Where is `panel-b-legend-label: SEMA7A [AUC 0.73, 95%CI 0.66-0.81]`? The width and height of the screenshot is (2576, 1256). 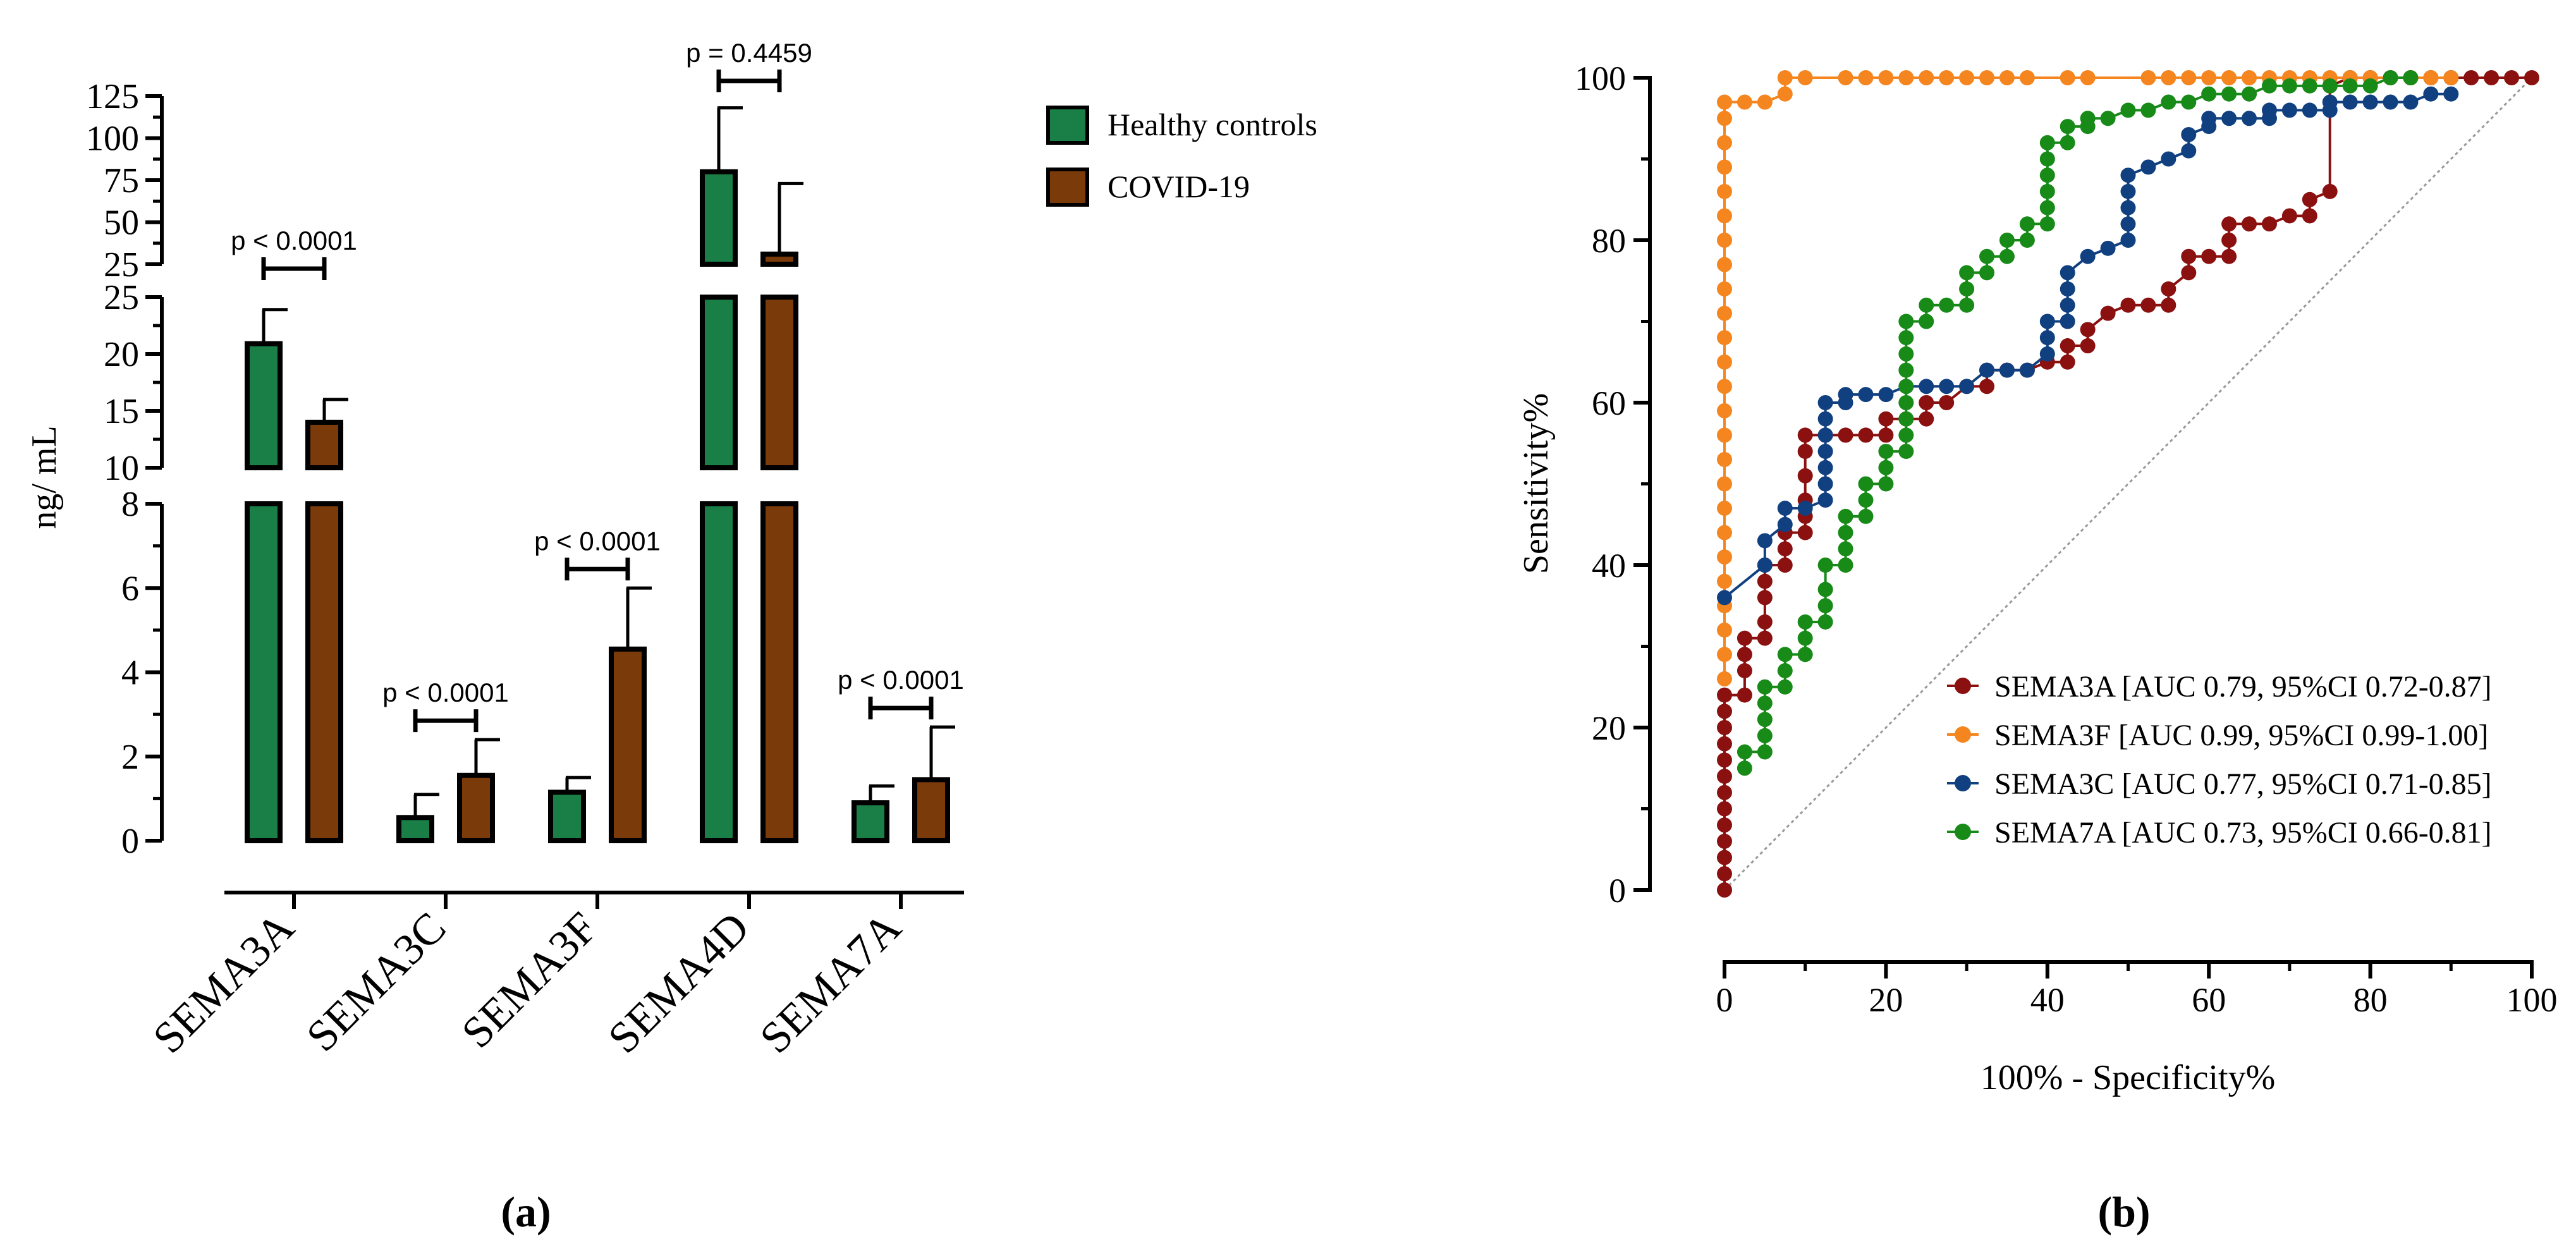
panel-b-legend-label: SEMA7A [AUC 0.73, 95%CI 0.66-0.81] is located at coordinates (2243, 833).